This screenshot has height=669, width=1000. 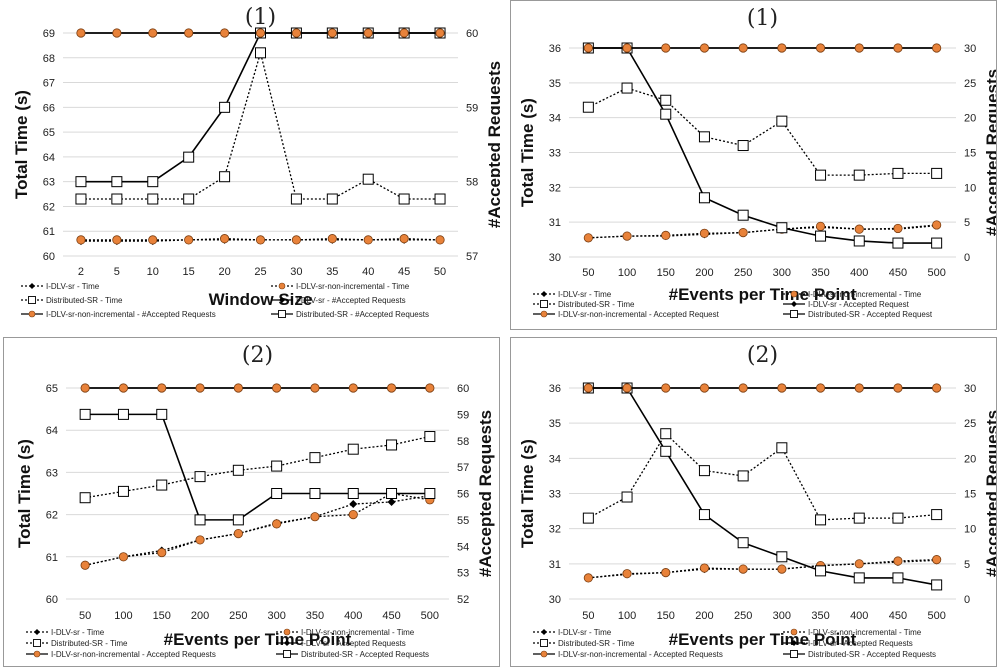 I want to click on y-tick-label: 35, so click(x=555, y=84).